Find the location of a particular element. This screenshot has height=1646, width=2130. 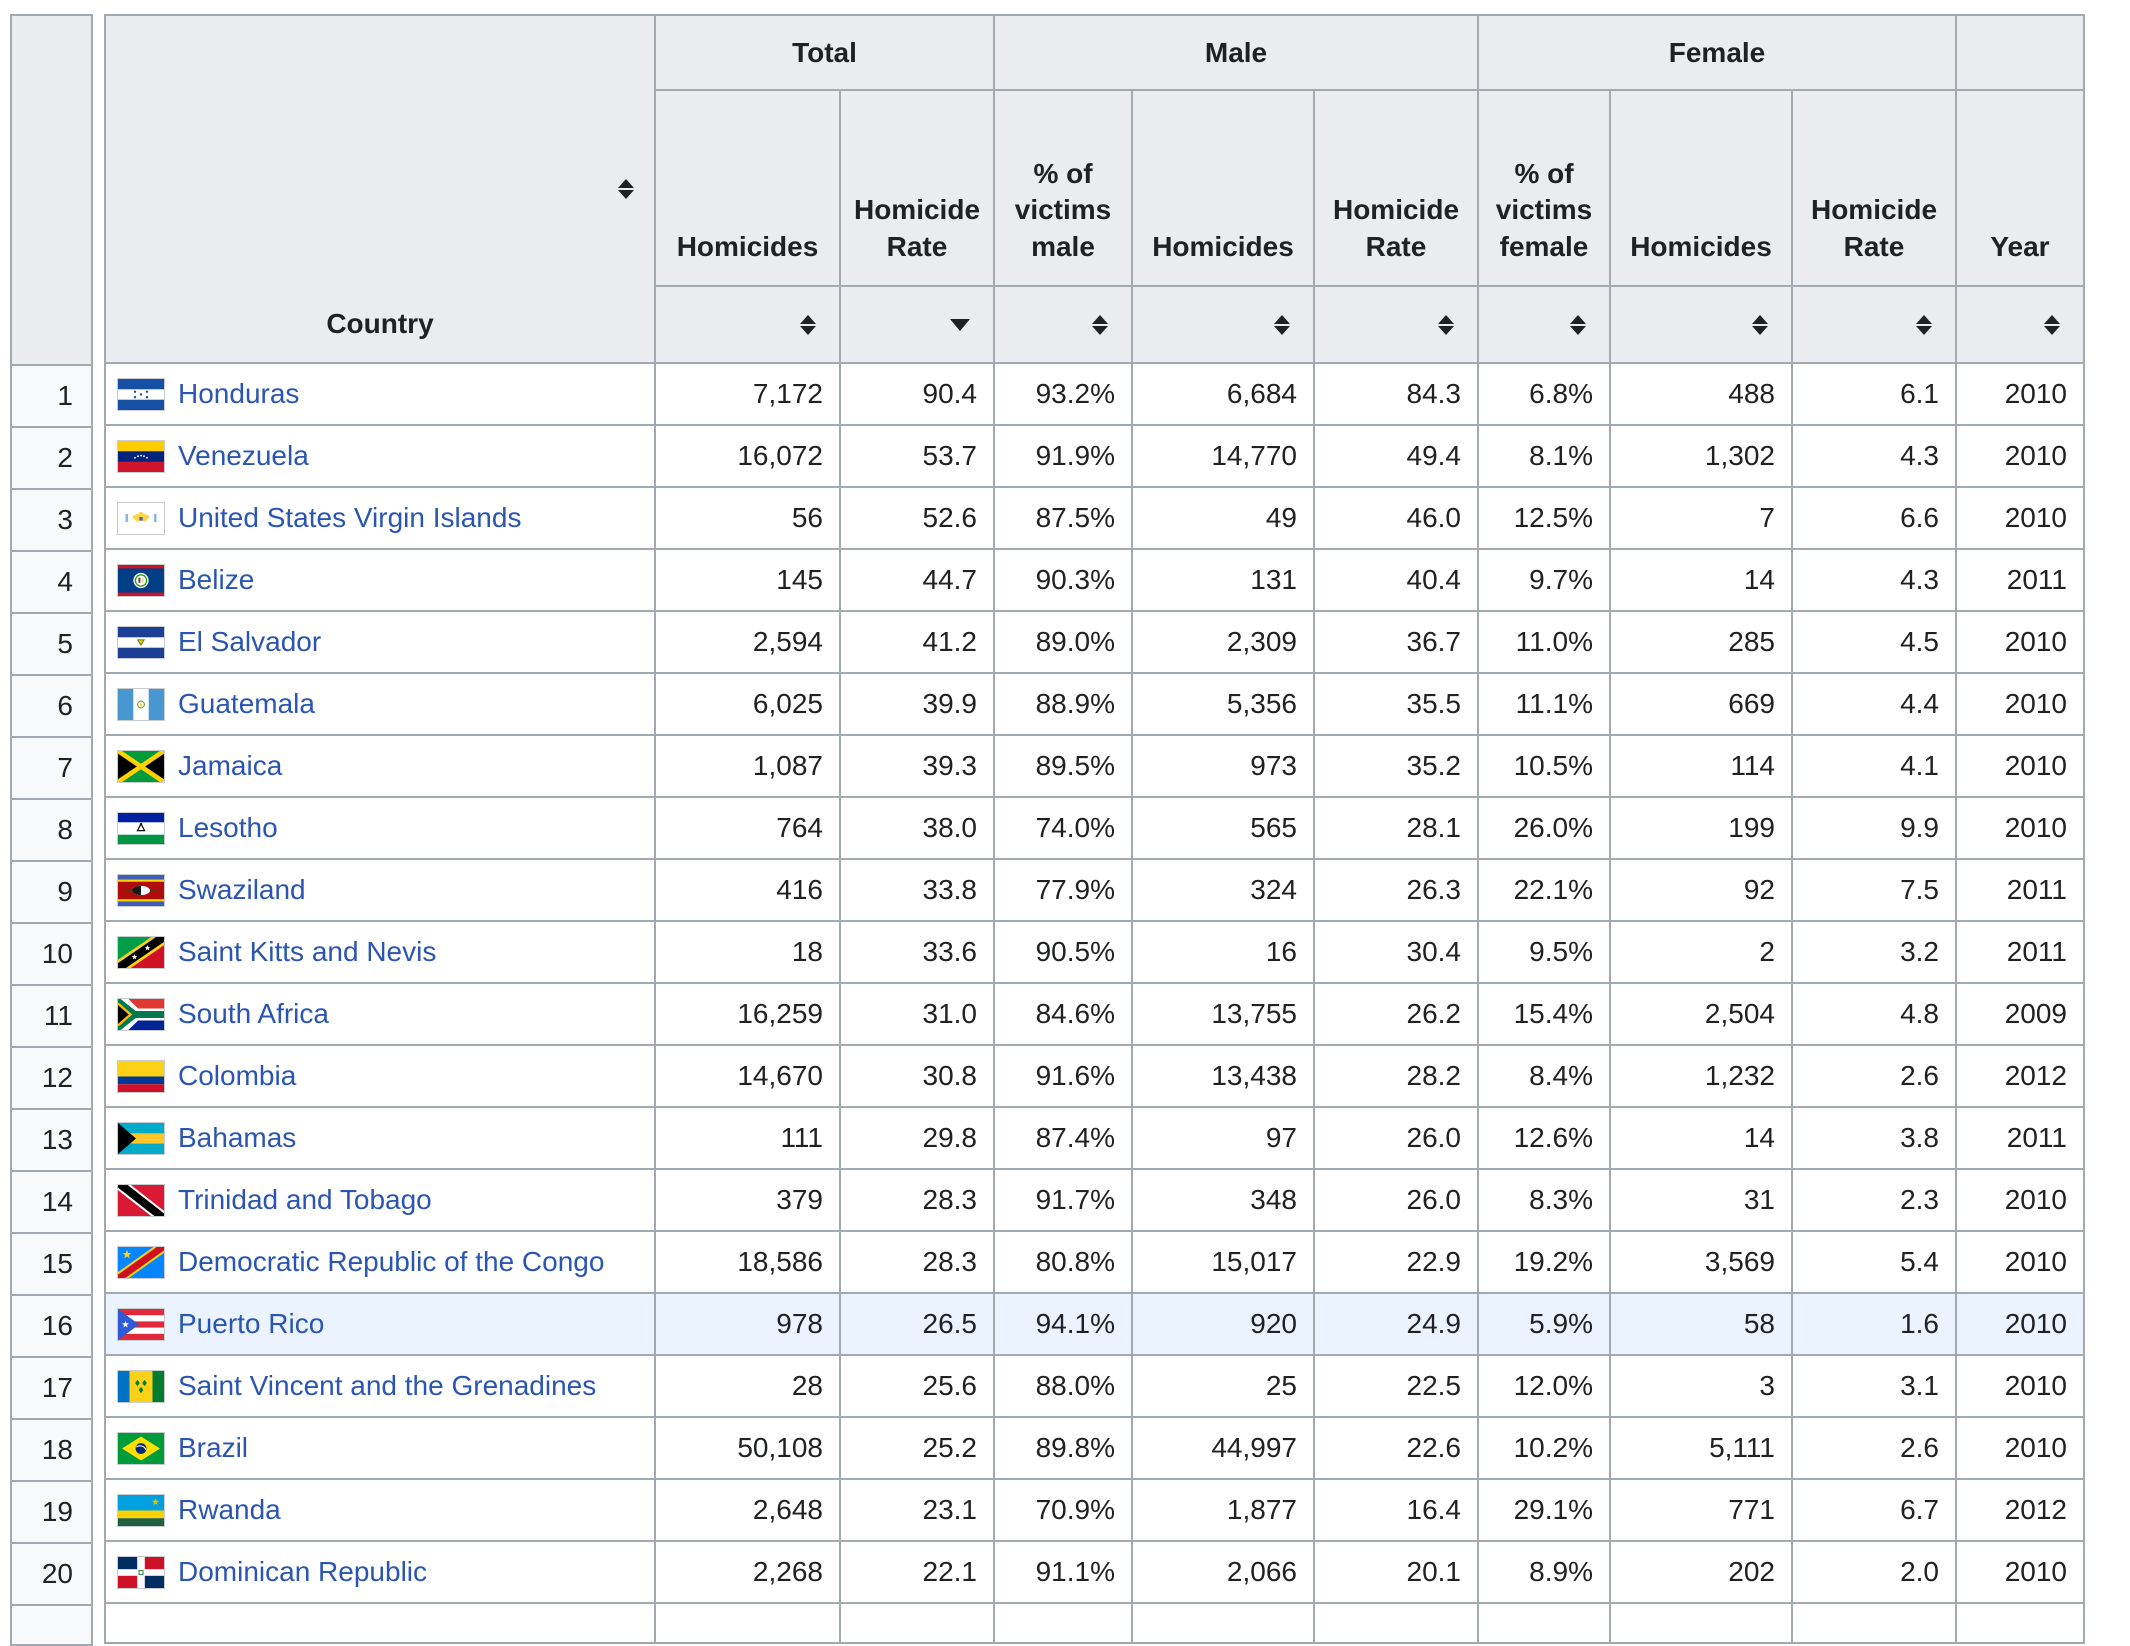

country-link: Bahamas is located at coordinates (237, 1137).